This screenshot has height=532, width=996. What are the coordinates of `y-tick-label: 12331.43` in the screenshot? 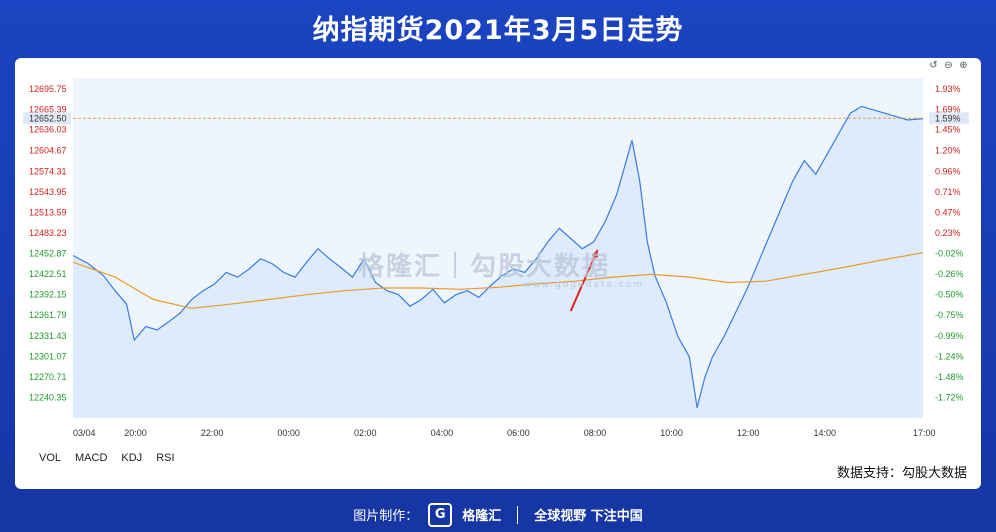 It's located at (48, 336).